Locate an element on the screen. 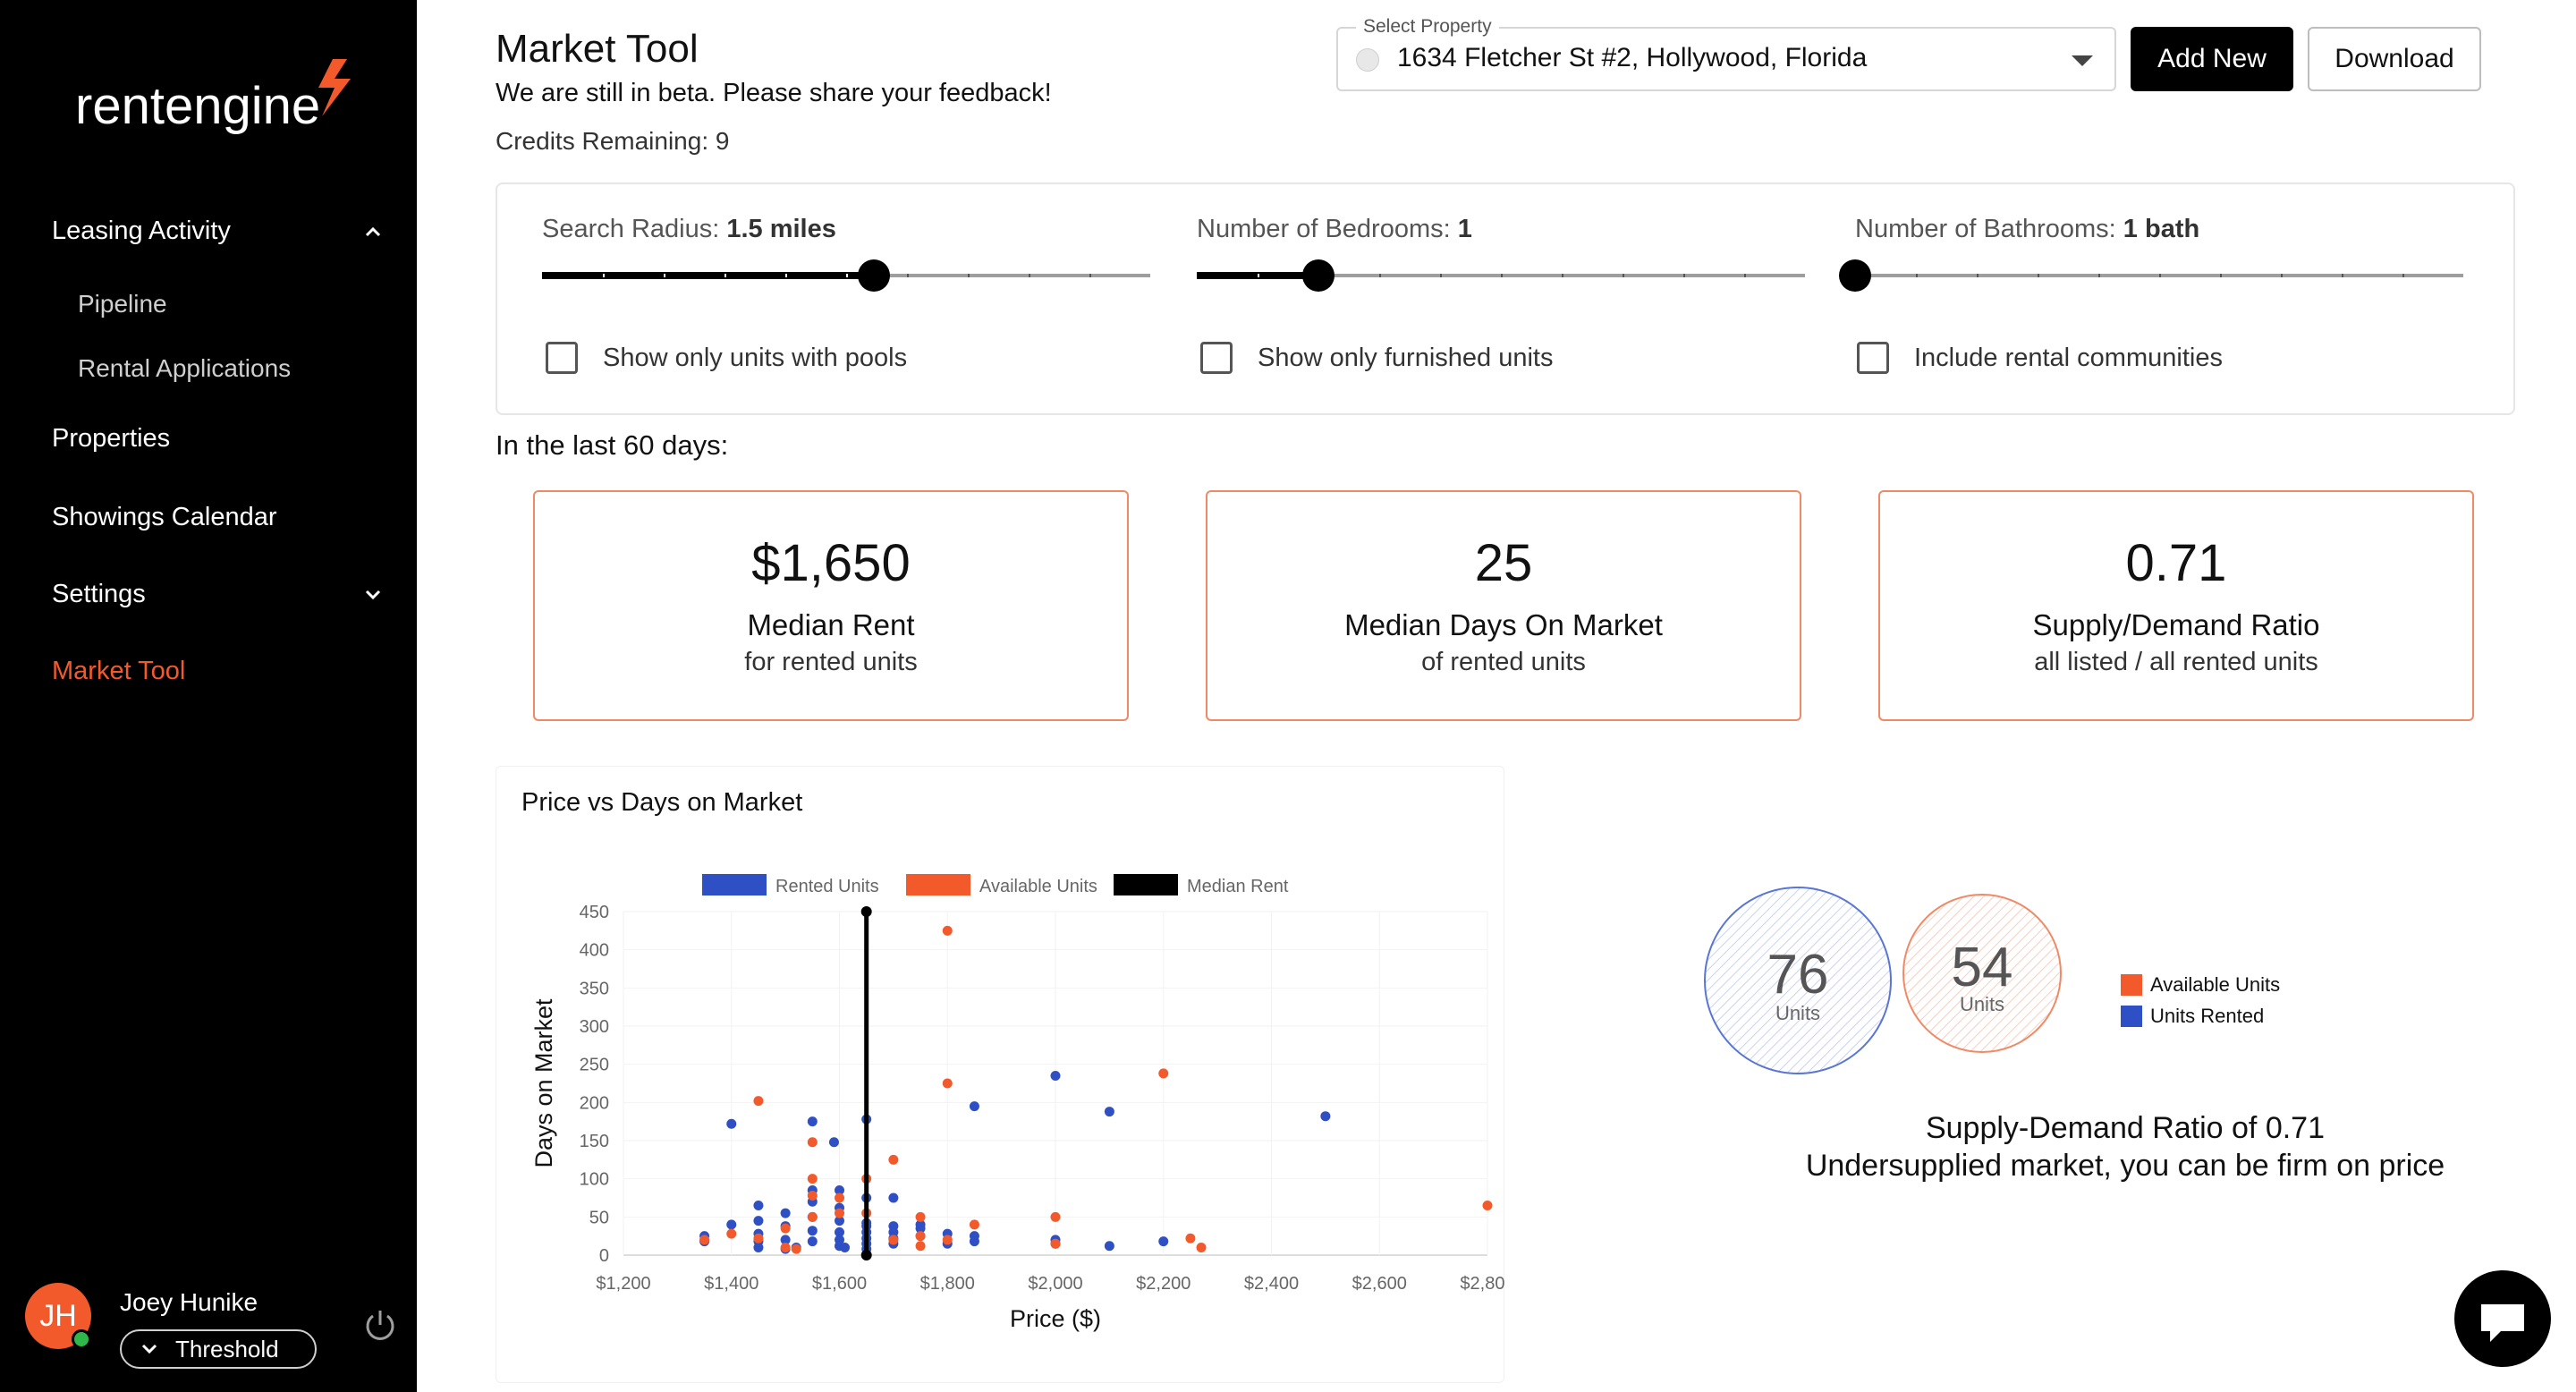 Image resolution: width=2576 pixels, height=1392 pixels. y-tick-label: 150 is located at coordinates (594, 1141).